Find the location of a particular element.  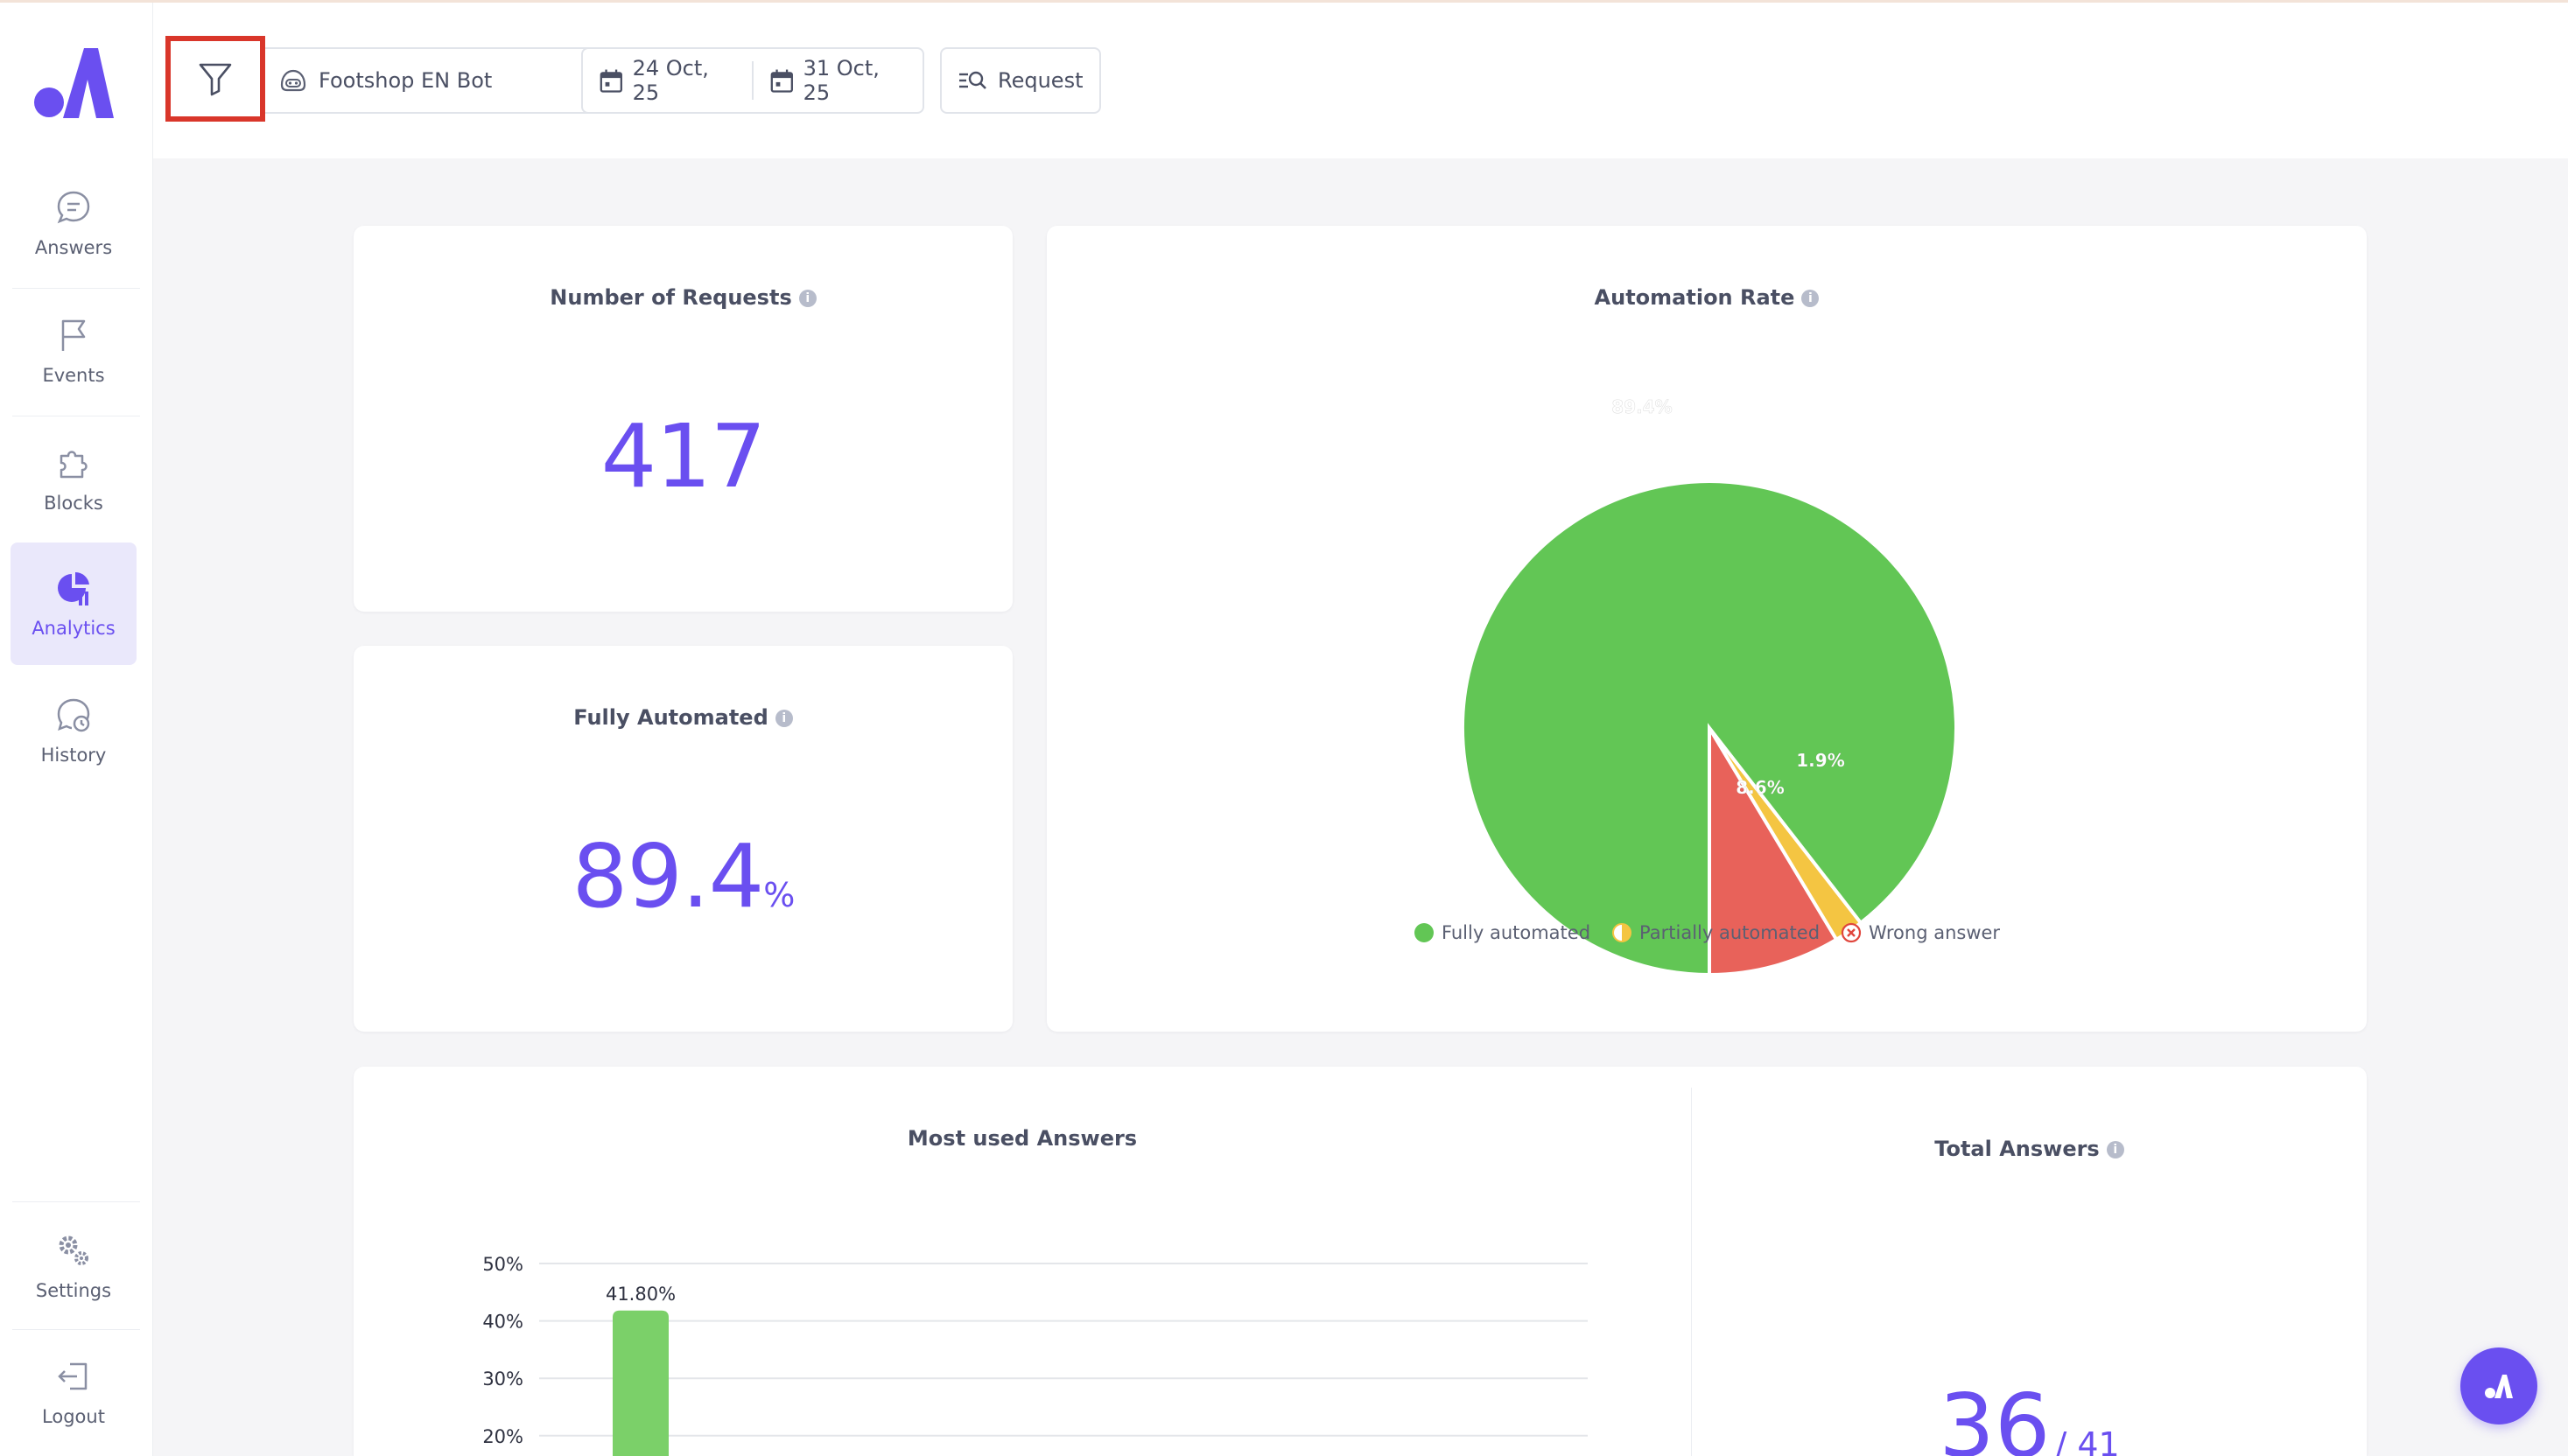

card-title: Automation Rate i is located at coordinates (1707, 297).